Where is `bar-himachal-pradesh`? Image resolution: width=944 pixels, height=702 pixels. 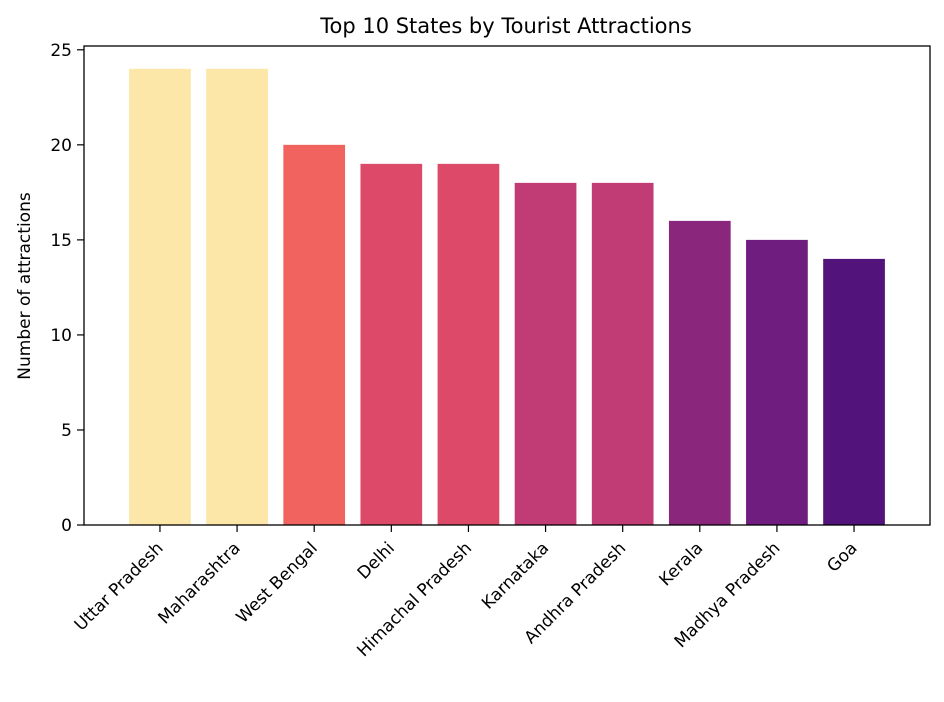
bar-himachal-pradesh is located at coordinates (468, 344).